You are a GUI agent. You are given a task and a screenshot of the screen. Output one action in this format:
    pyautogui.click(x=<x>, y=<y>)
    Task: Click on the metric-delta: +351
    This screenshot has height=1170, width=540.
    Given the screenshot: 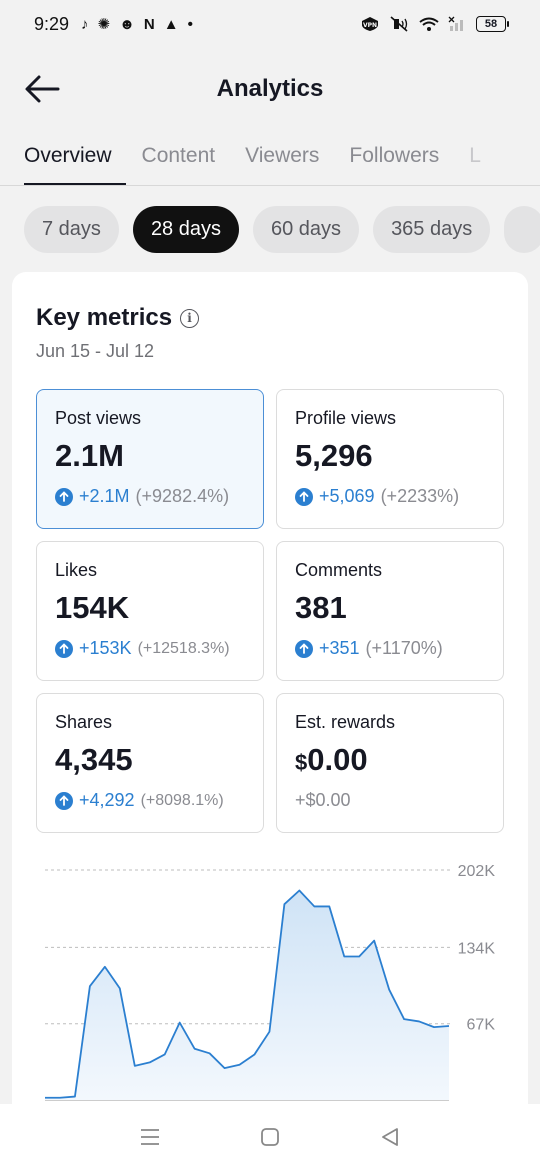 What is the action you would take?
    pyautogui.click(x=339, y=648)
    